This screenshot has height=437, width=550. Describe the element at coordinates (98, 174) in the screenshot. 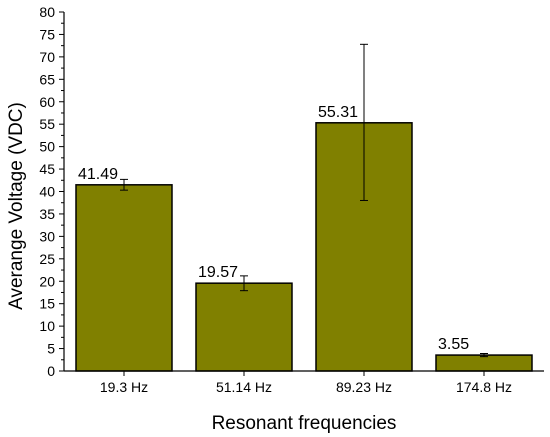

I see `data-label: 41.49` at that location.